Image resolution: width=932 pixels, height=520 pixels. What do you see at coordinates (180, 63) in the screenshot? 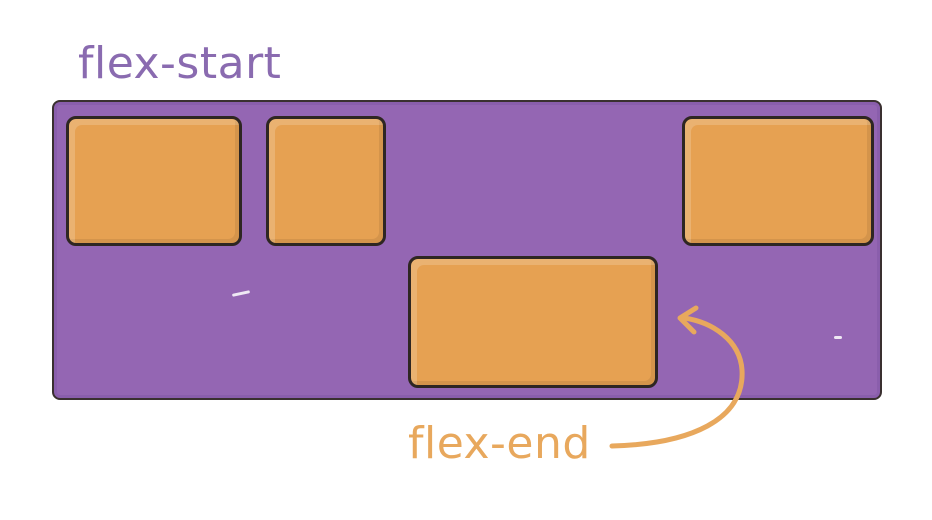
I see `flex-start-label: flex-start` at bounding box center [180, 63].